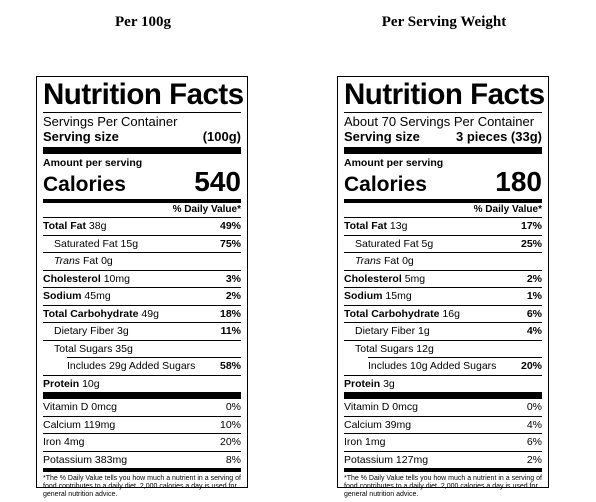 The width and height of the screenshot is (596, 502). What do you see at coordinates (534, 331) in the screenshot?
I see `dietary-fiber-pct: 4%` at bounding box center [534, 331].